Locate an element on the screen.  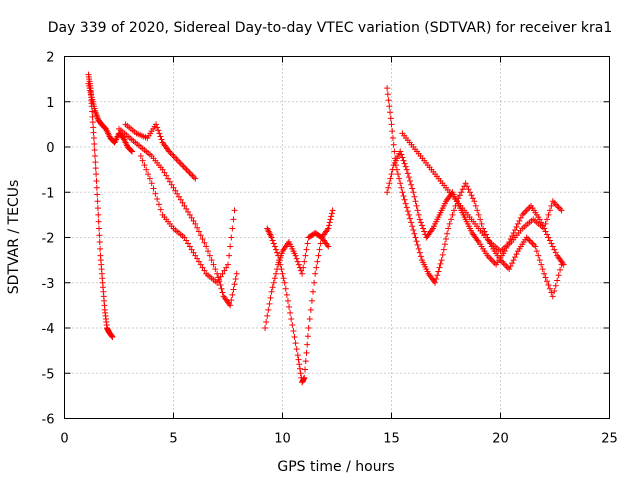
y-axis-label: SDTVAR / TECUs is located at coordinates (14, 237).